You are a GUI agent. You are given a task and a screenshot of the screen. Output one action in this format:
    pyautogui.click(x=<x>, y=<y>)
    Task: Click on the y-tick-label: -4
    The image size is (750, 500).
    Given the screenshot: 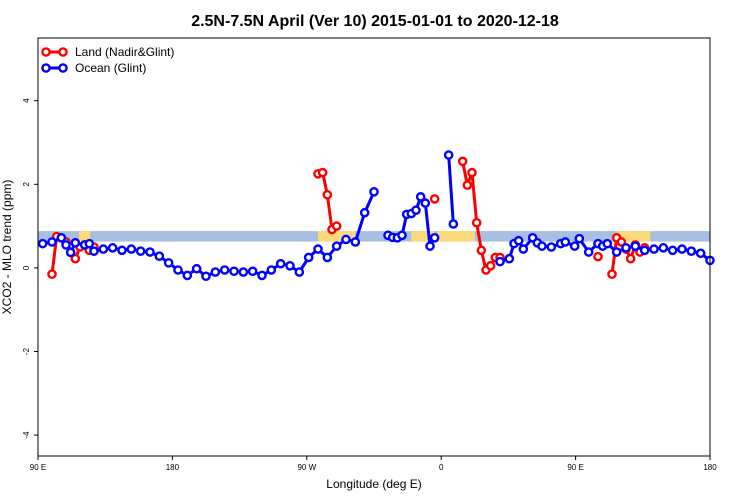 What is the action you would take?
    pyautogui.click(x=26, y=435)
    